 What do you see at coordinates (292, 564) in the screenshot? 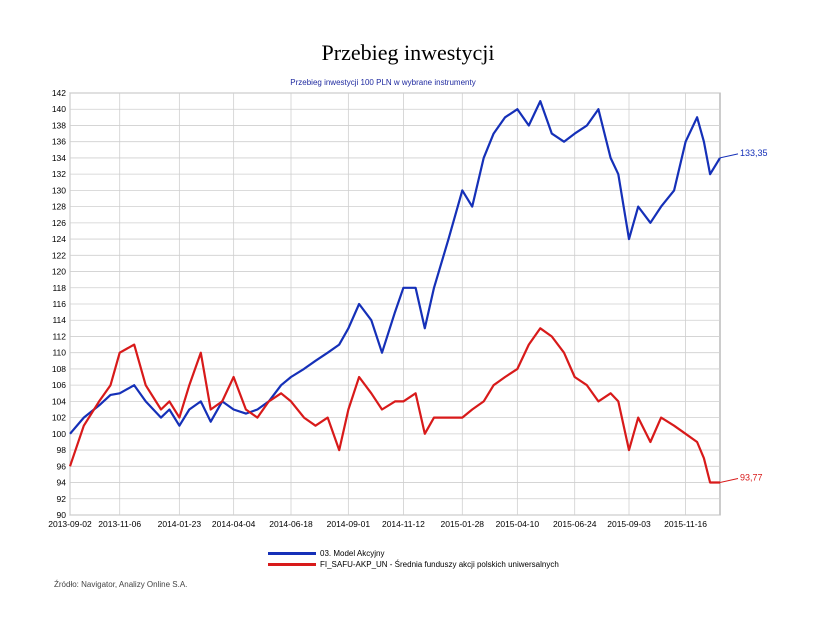
I see `legend-swatch-average` at bounding box center [292, 564].